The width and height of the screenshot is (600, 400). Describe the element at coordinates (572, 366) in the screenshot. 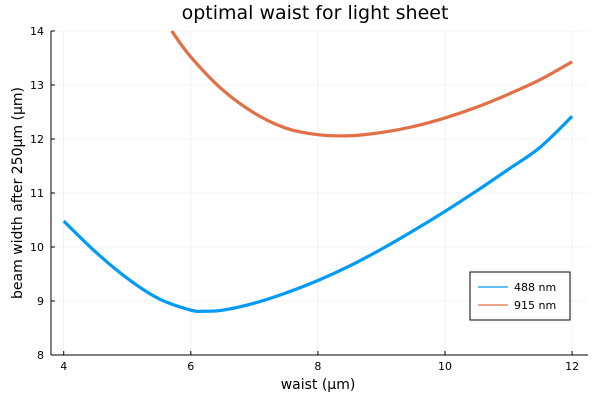

I see `x-tick-label: 12` at that location.